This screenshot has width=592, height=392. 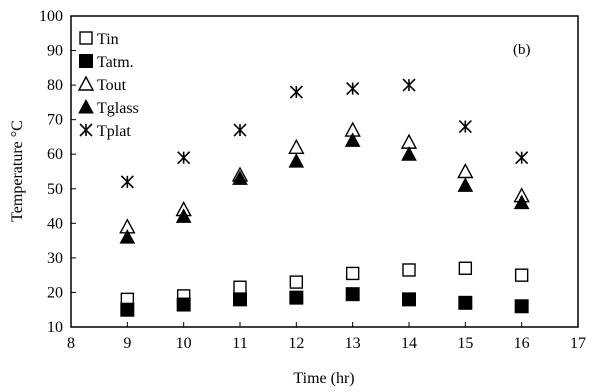 I want to click on x-tick-label: 11, so click(x=239, y=343).